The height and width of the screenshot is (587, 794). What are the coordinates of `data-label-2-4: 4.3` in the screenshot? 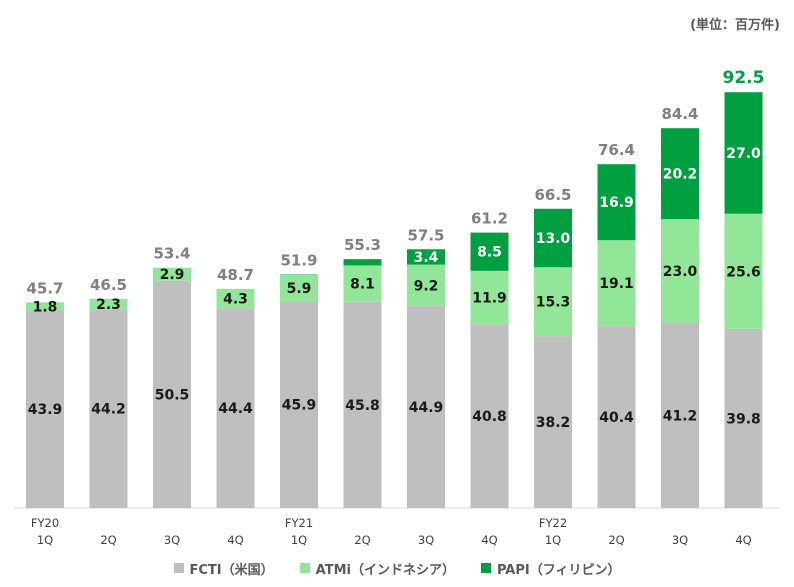 It's located at (235, 300).